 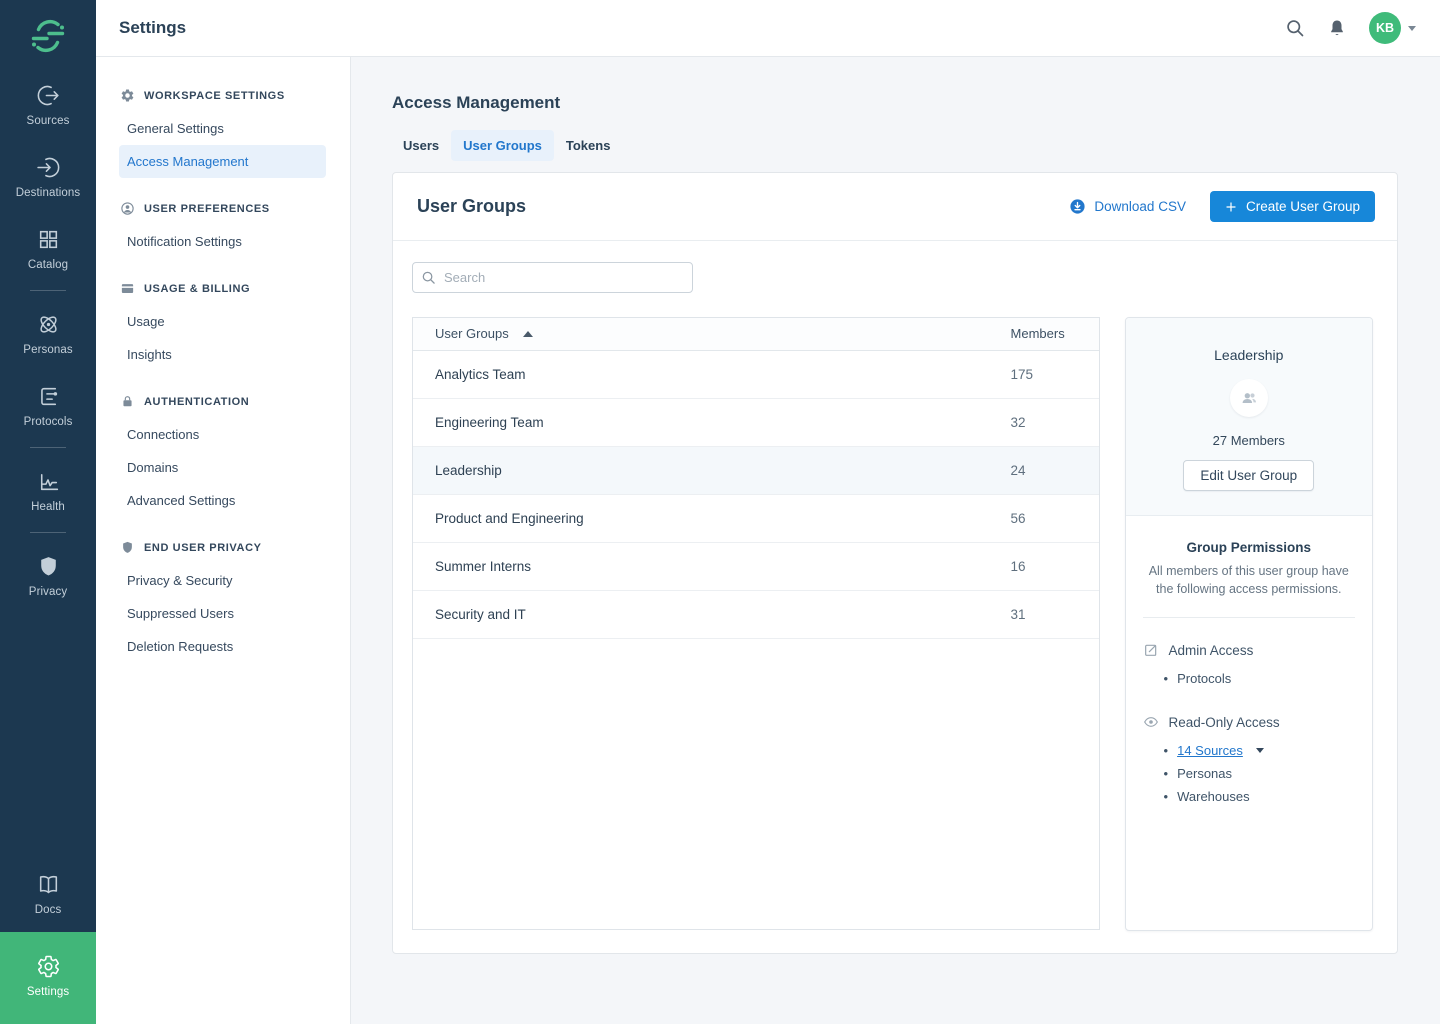 I want to click on sidebar-item-label: Health, so click(x=48, y=507).